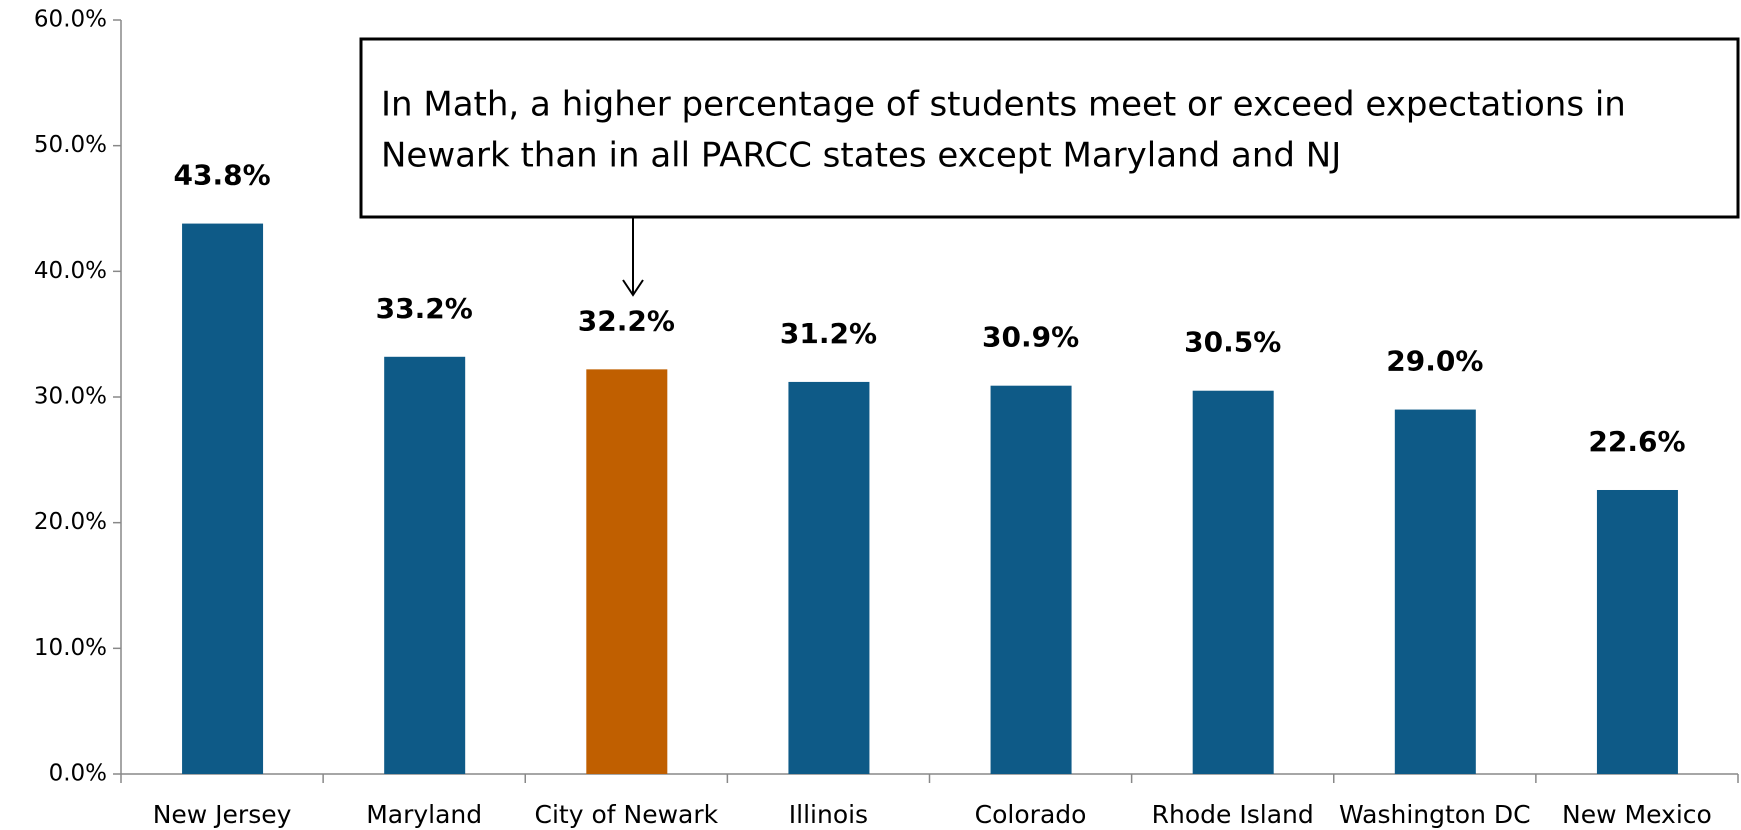 The height and width of the screenshot is (830, 1741). Describe the element at coordinates (424, 308) in the screenshot. I see `value-label: 33.2%` at that location.